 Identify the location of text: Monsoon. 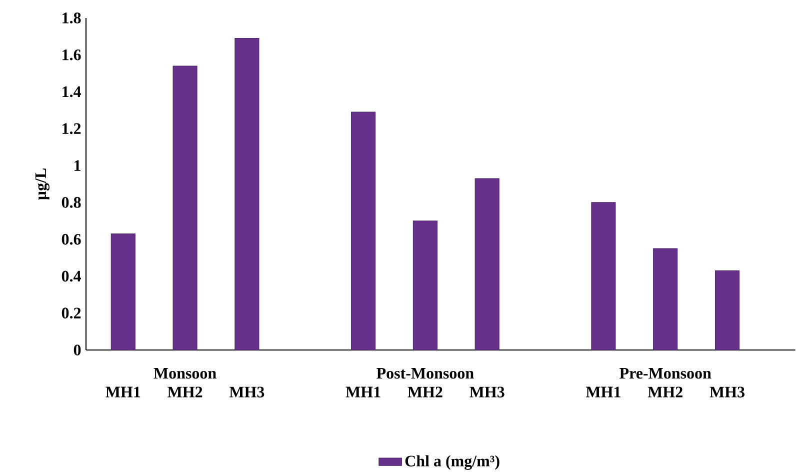
(185, 373).